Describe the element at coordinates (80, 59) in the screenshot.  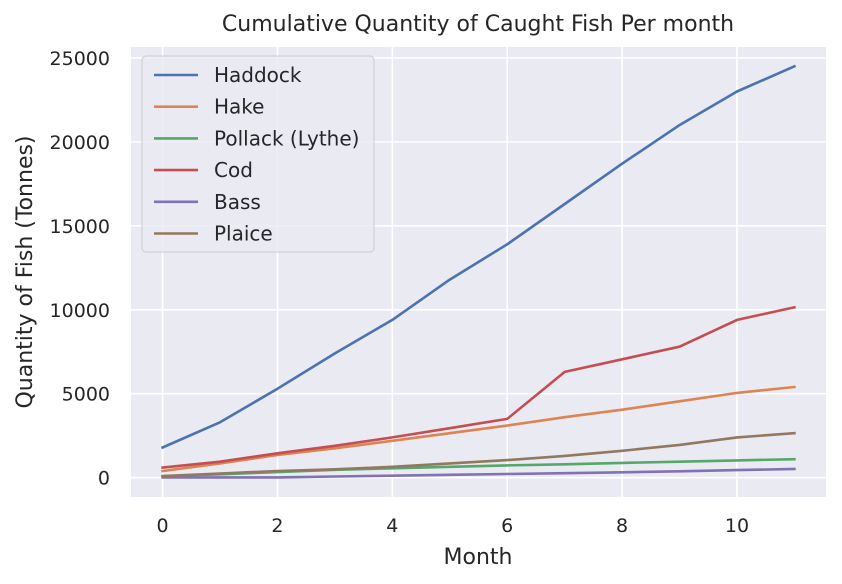
I see `y-tick-label: 25000` at that location.